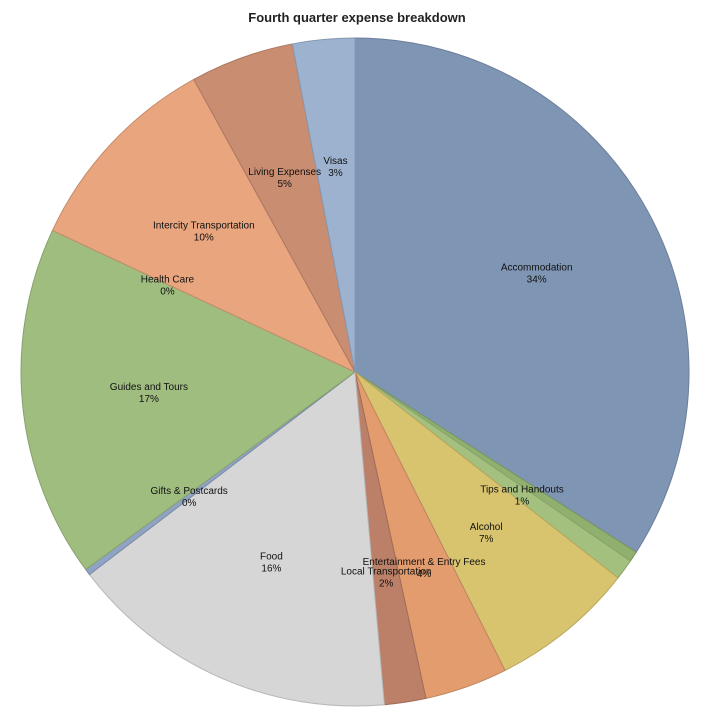 The height and width of the screenshot is (726, 714). Describe the element at coordinates (386, 584) in the screenshot. I see `percent-local-transportation: 2%` at that location.